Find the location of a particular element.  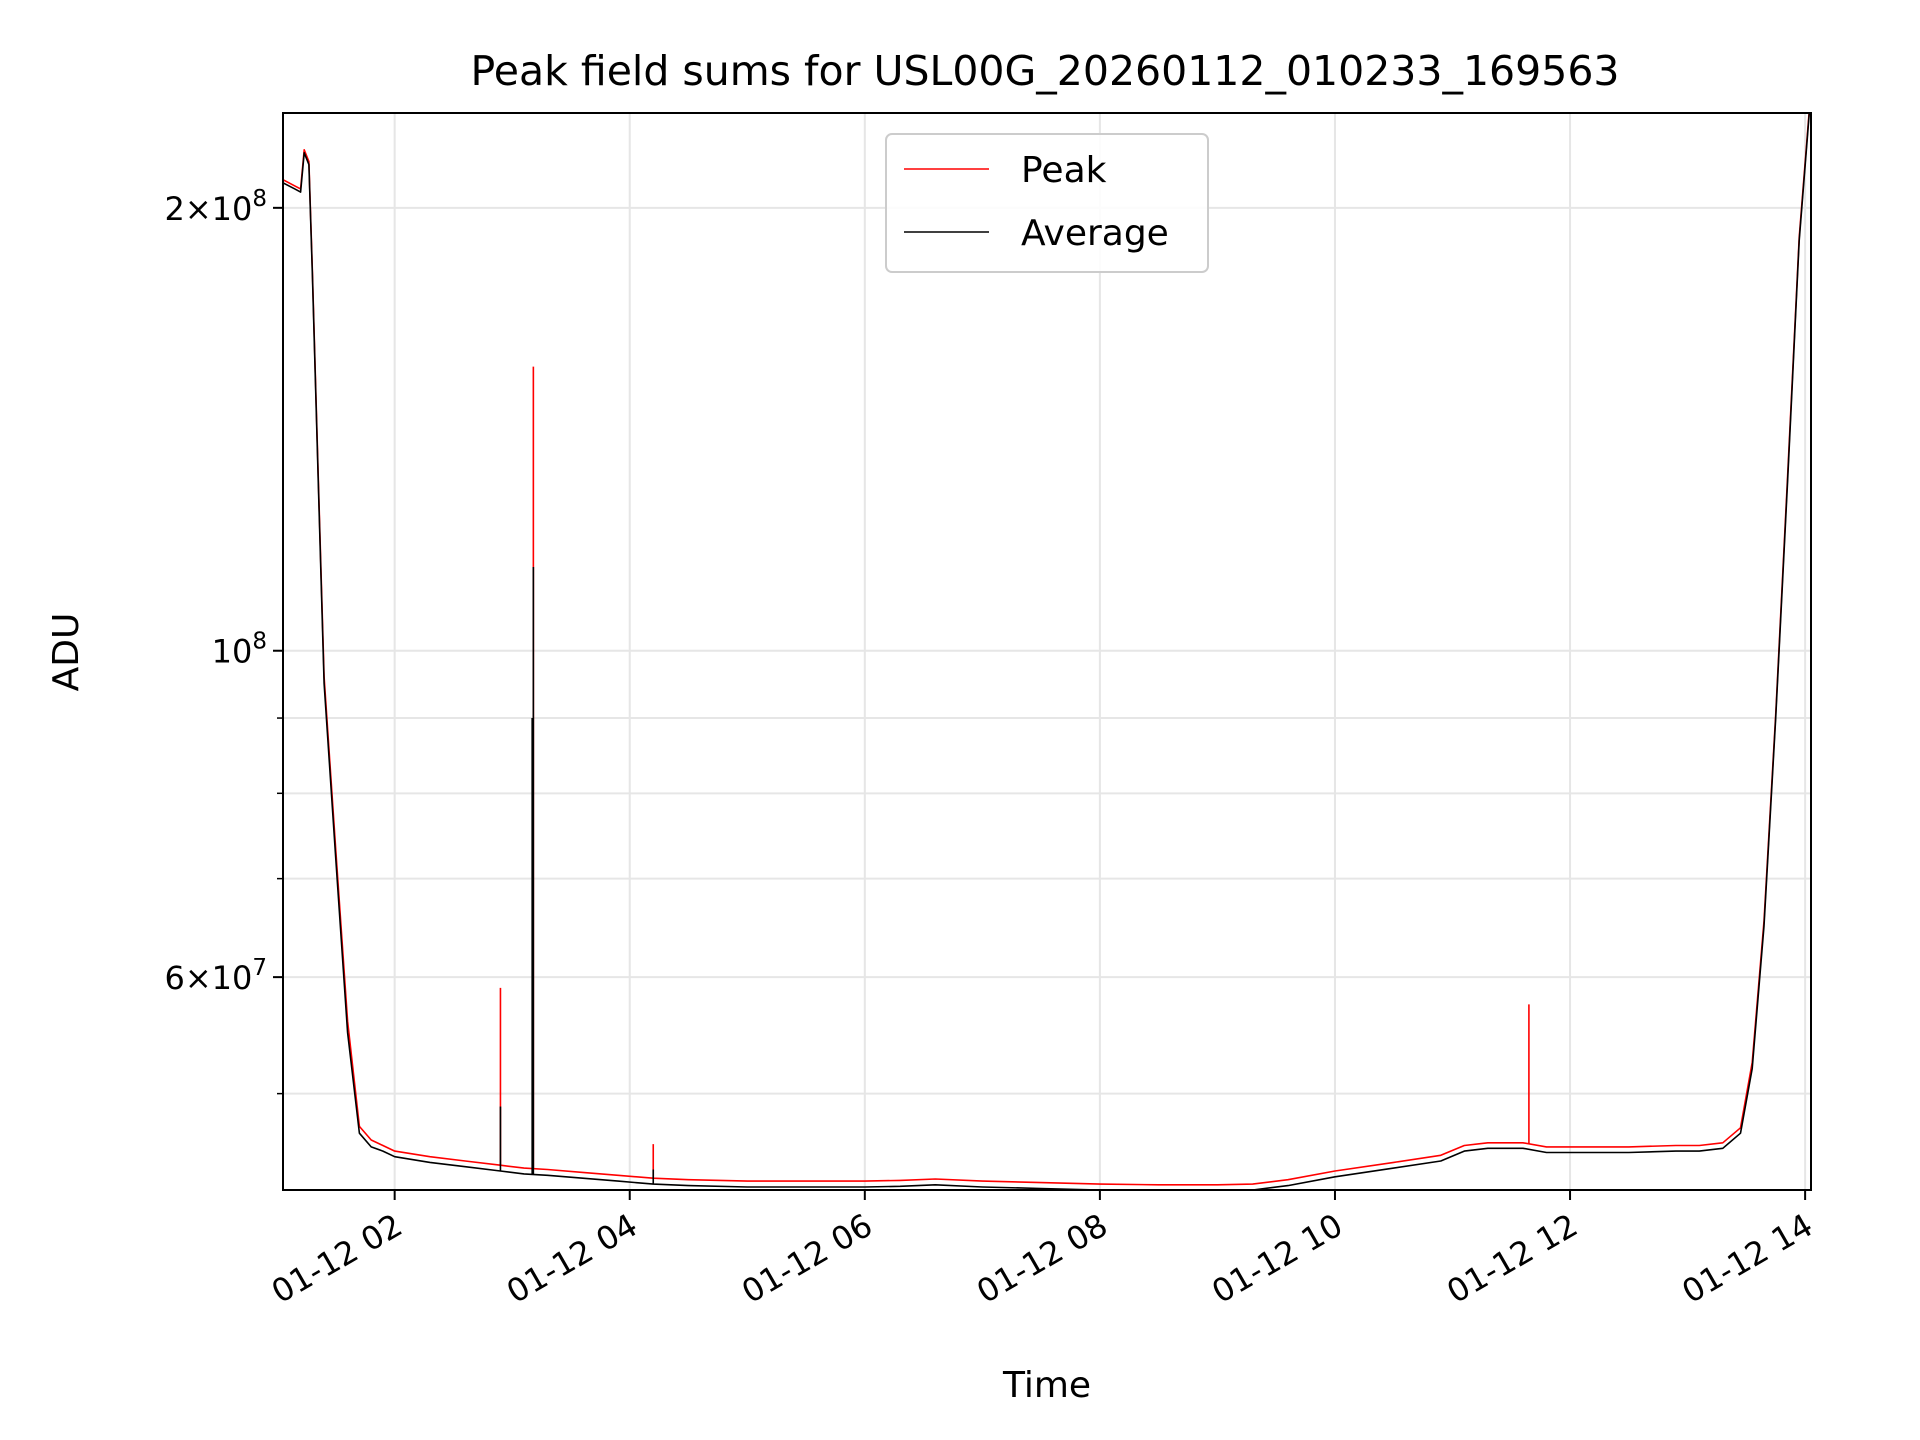

y-axis-label: ADU is located at coordinates (66, 652).